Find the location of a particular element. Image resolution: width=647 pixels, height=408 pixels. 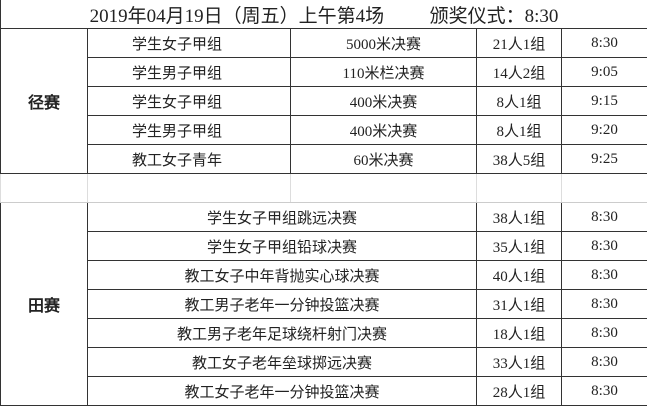

entrants-cell: 38人5组 is located at coordinates (519, 159).